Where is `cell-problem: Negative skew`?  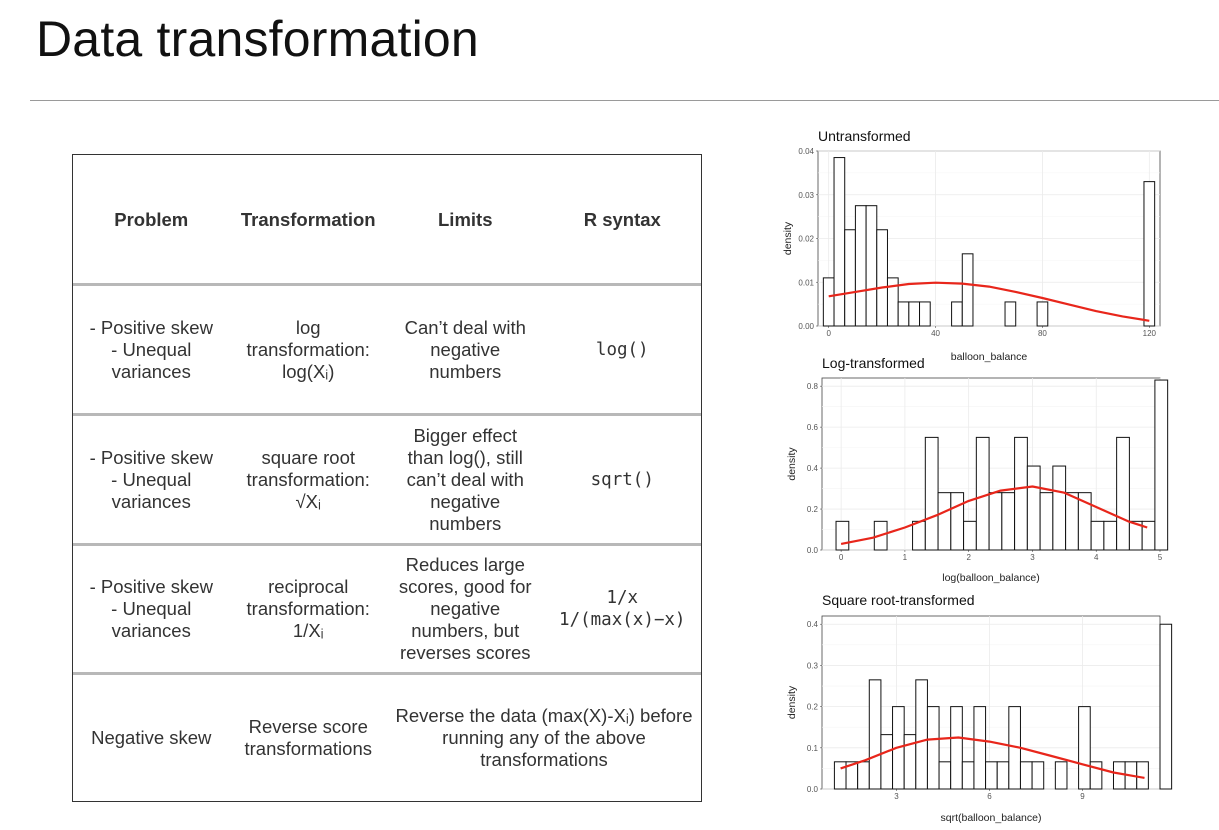
cell-problem: Negative skew is located at coordinates (151, 737).